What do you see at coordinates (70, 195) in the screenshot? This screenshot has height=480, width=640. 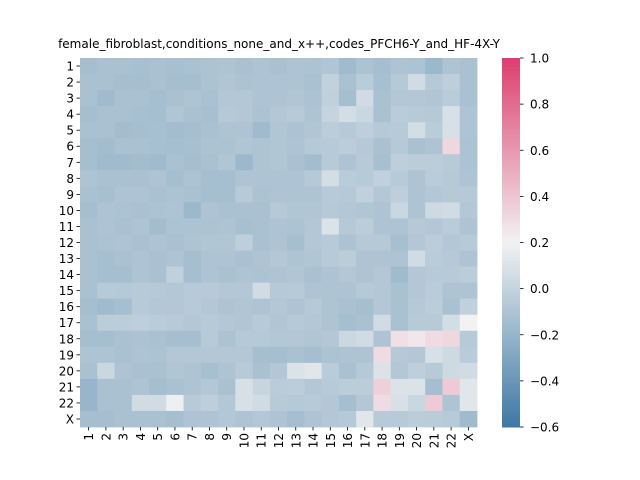 I see `y-tick-label: 9` at bounding box center [70, 195].